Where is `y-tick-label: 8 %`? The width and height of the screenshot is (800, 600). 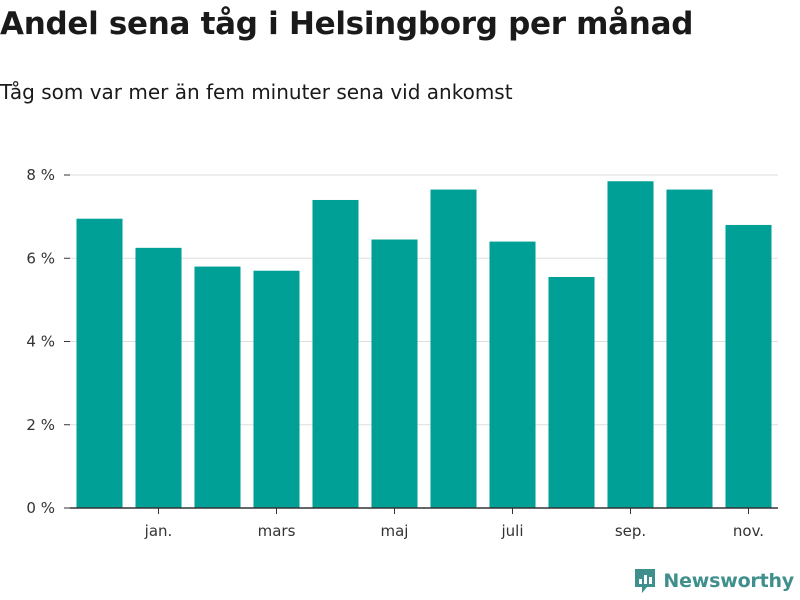
y-tick-label: 8 % is located at coordinates (40, 175).